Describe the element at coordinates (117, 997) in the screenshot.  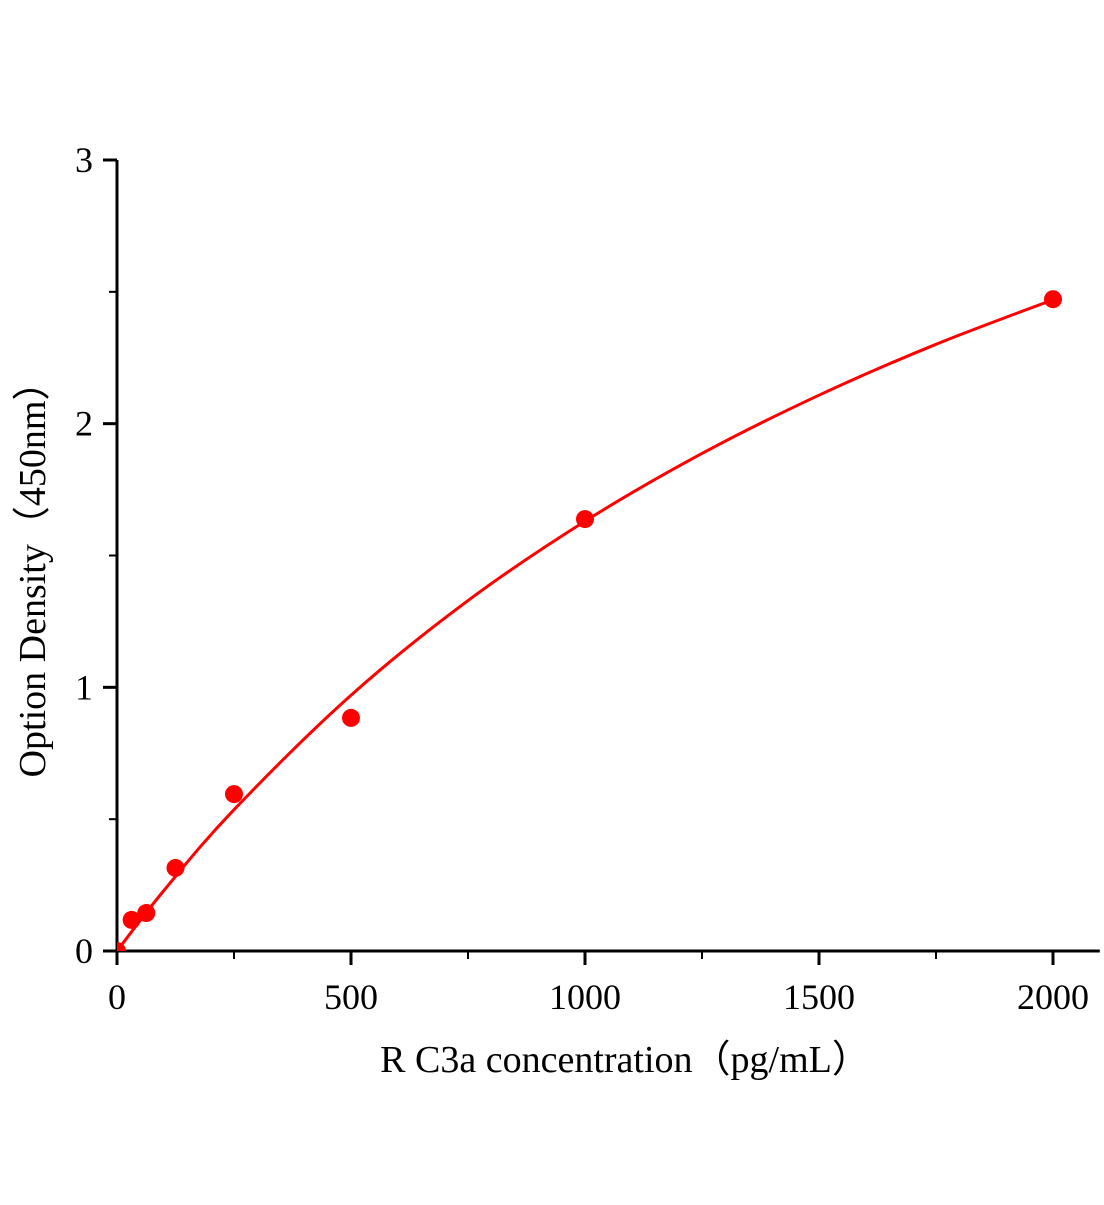
I see `x-tick-label: 0` at that location.